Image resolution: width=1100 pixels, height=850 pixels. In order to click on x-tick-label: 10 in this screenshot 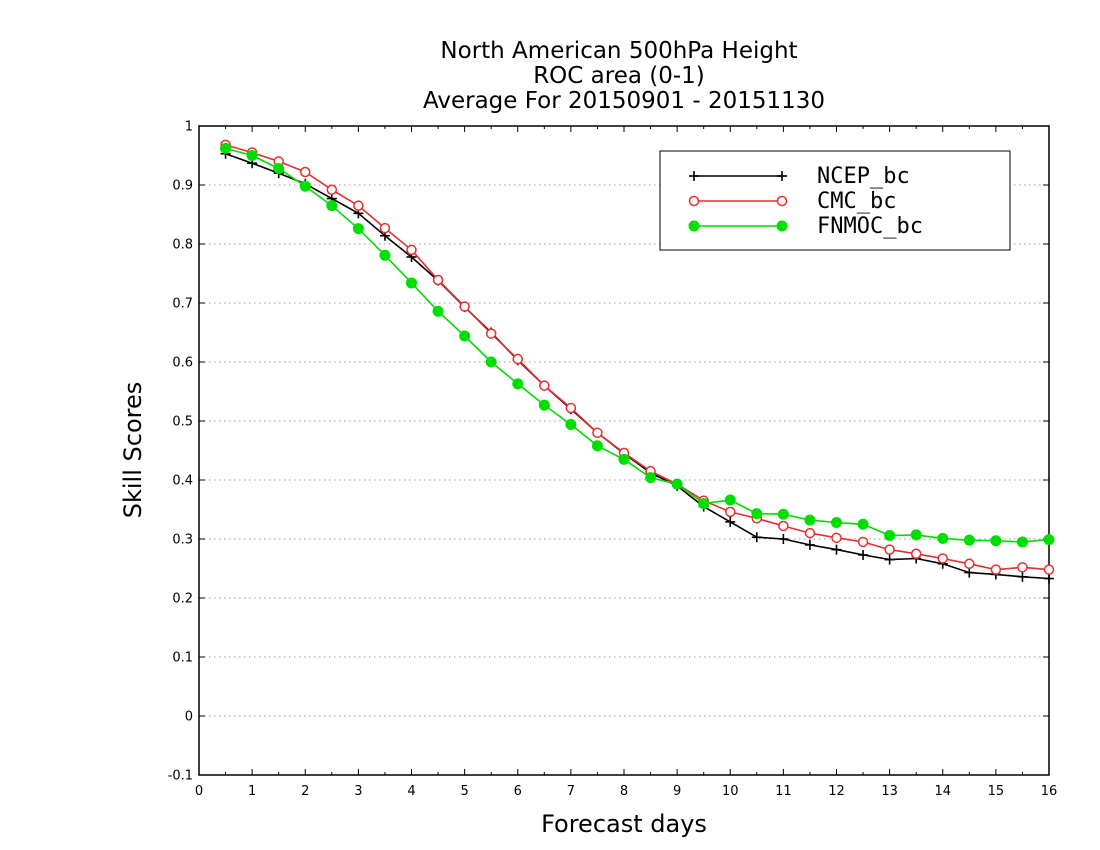, I will do `click(730, 791)`.